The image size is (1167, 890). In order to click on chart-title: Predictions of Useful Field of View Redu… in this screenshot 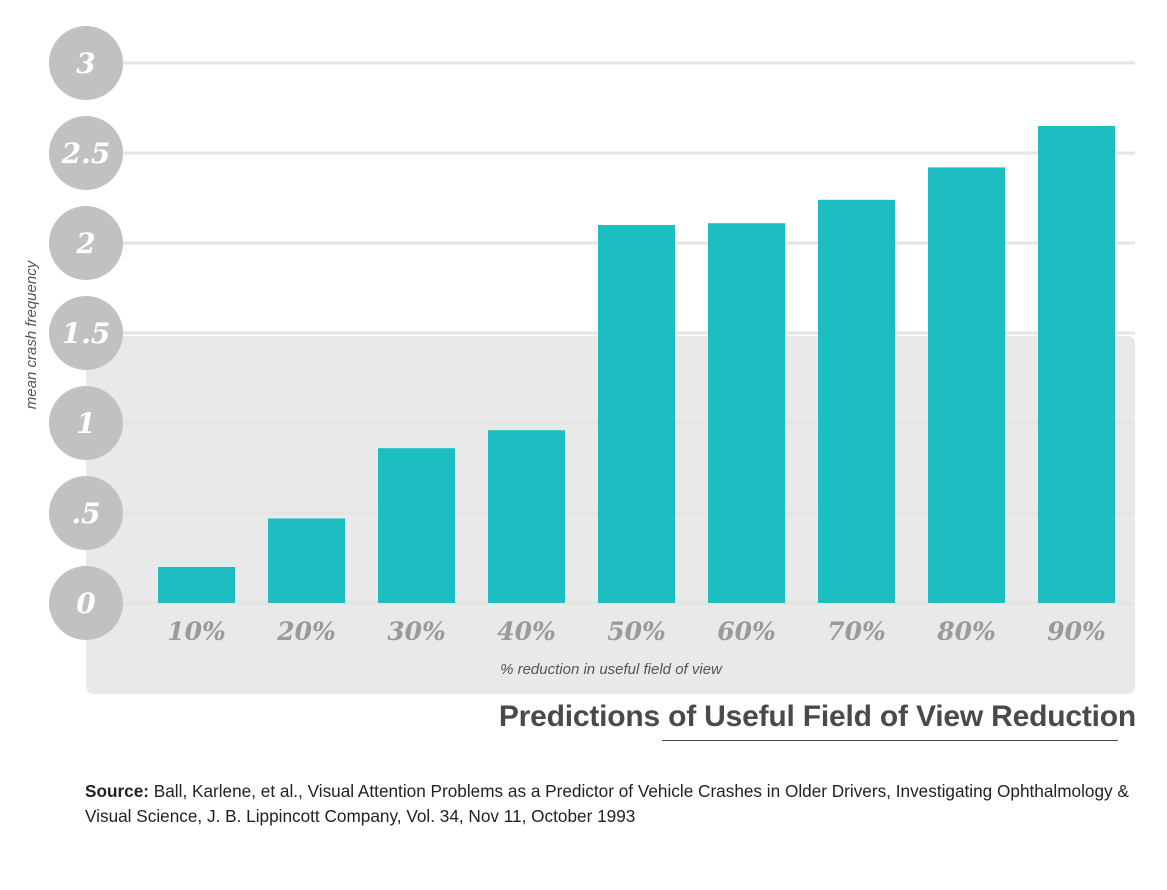, I will do `click(817, 716)`.